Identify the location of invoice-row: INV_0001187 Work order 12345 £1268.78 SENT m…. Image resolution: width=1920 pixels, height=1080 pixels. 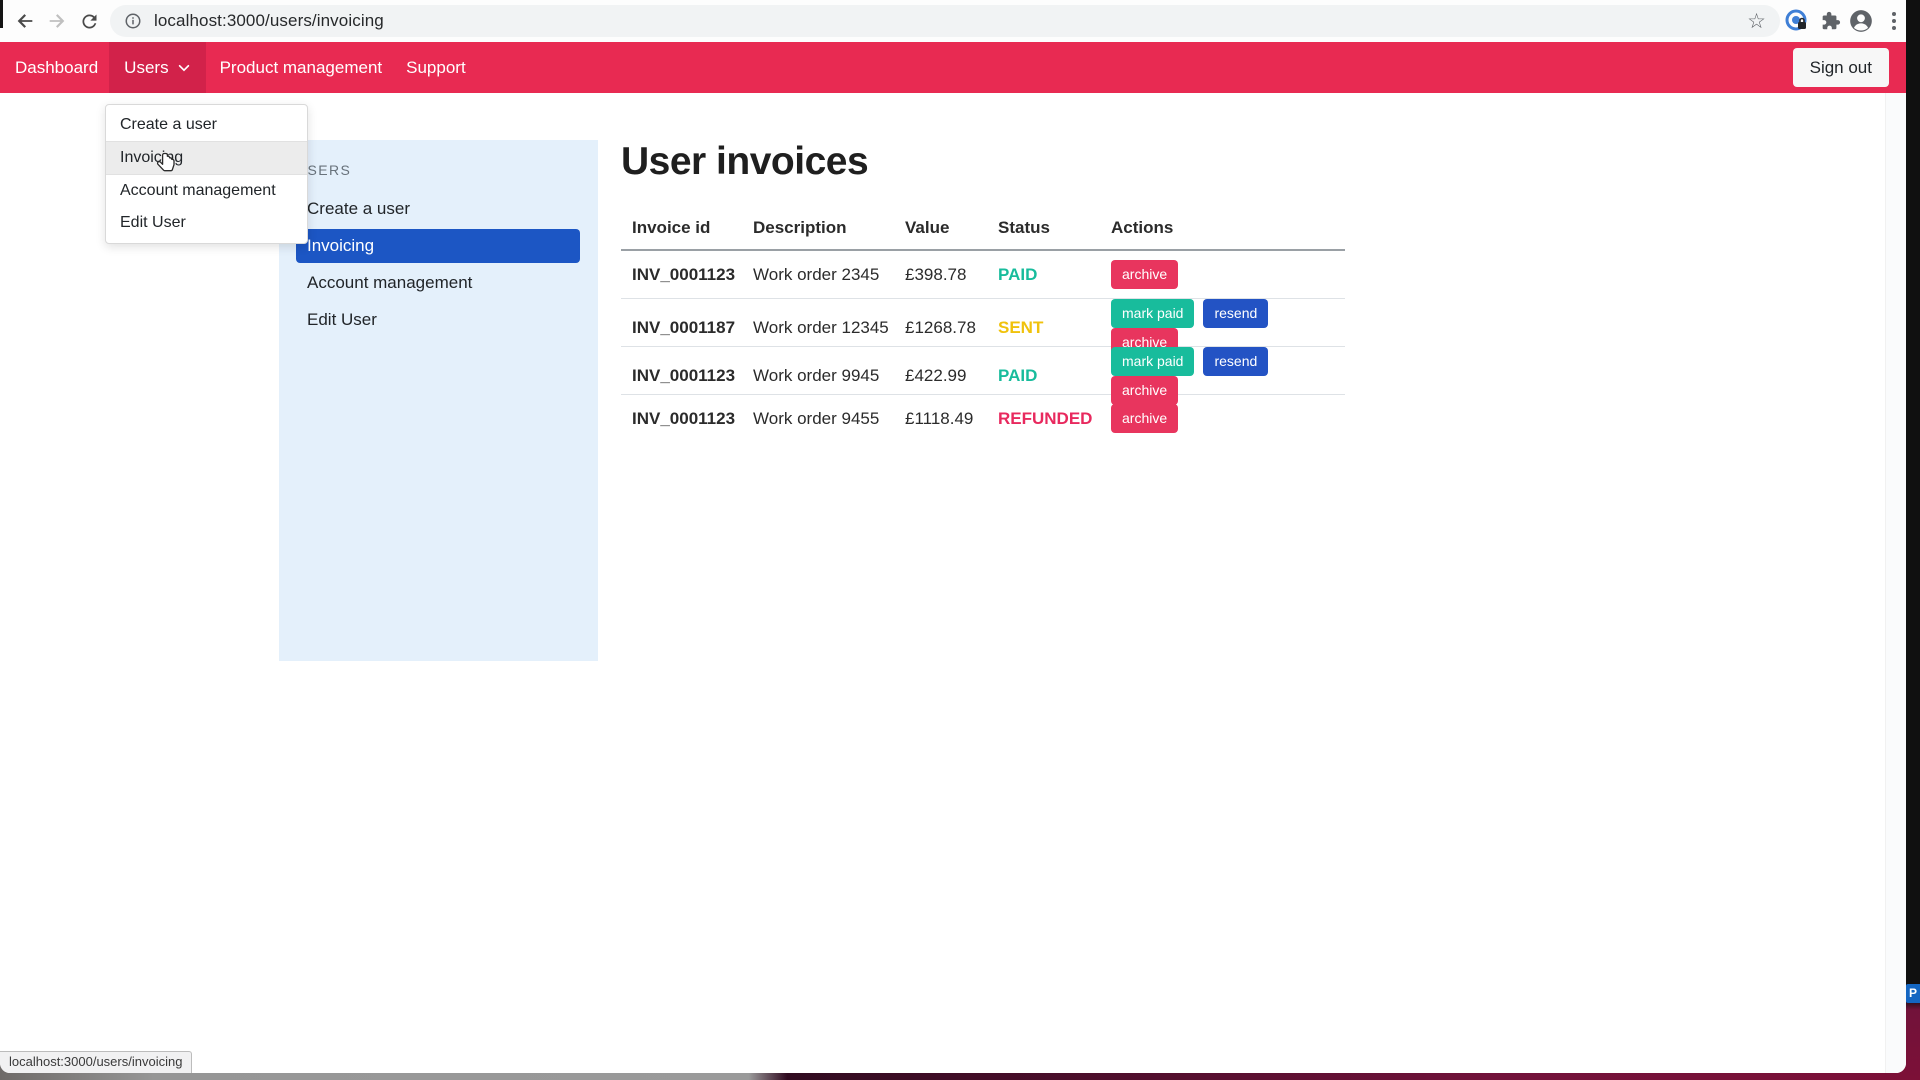
(983, 328).